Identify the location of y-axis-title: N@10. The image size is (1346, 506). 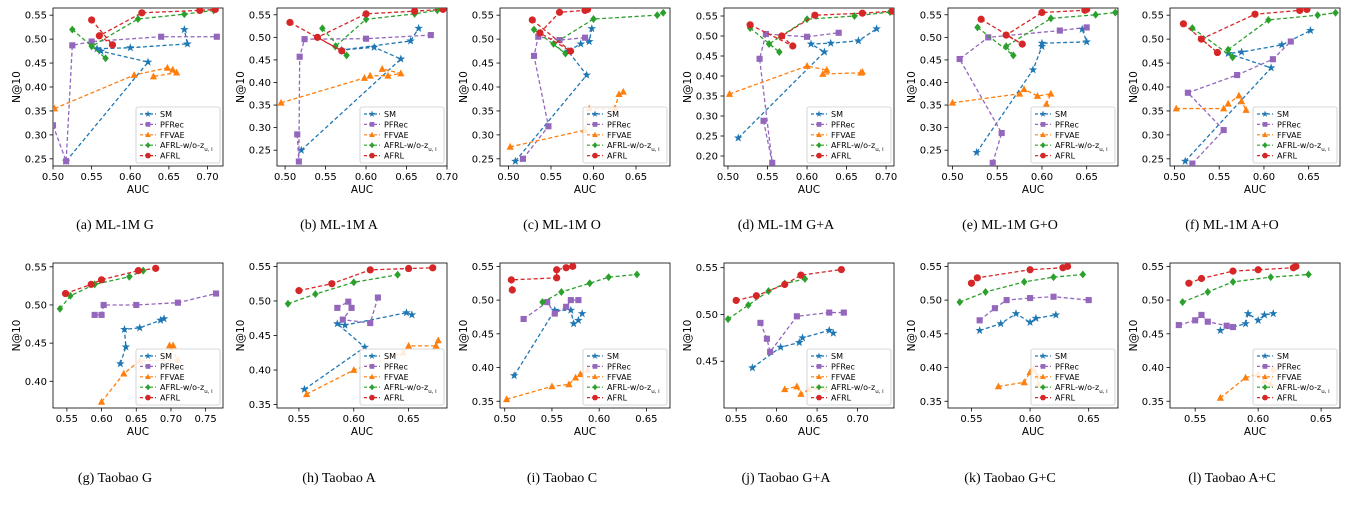
(688, 87).